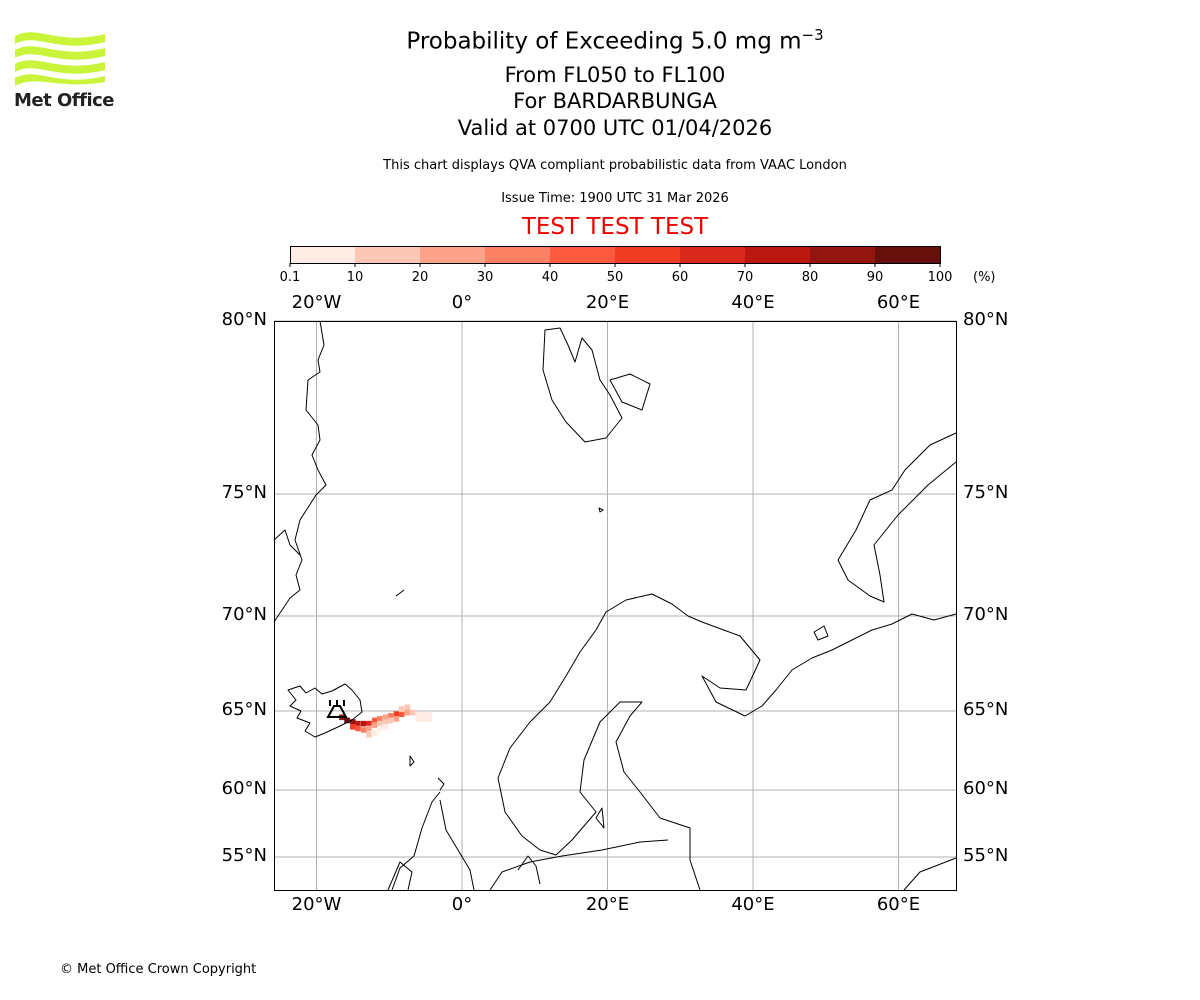 This screenshot has width=1200, height=1000. Describe the element at coordinates (400, 876) in the screenshot. I see `coast-ireland` at that location.